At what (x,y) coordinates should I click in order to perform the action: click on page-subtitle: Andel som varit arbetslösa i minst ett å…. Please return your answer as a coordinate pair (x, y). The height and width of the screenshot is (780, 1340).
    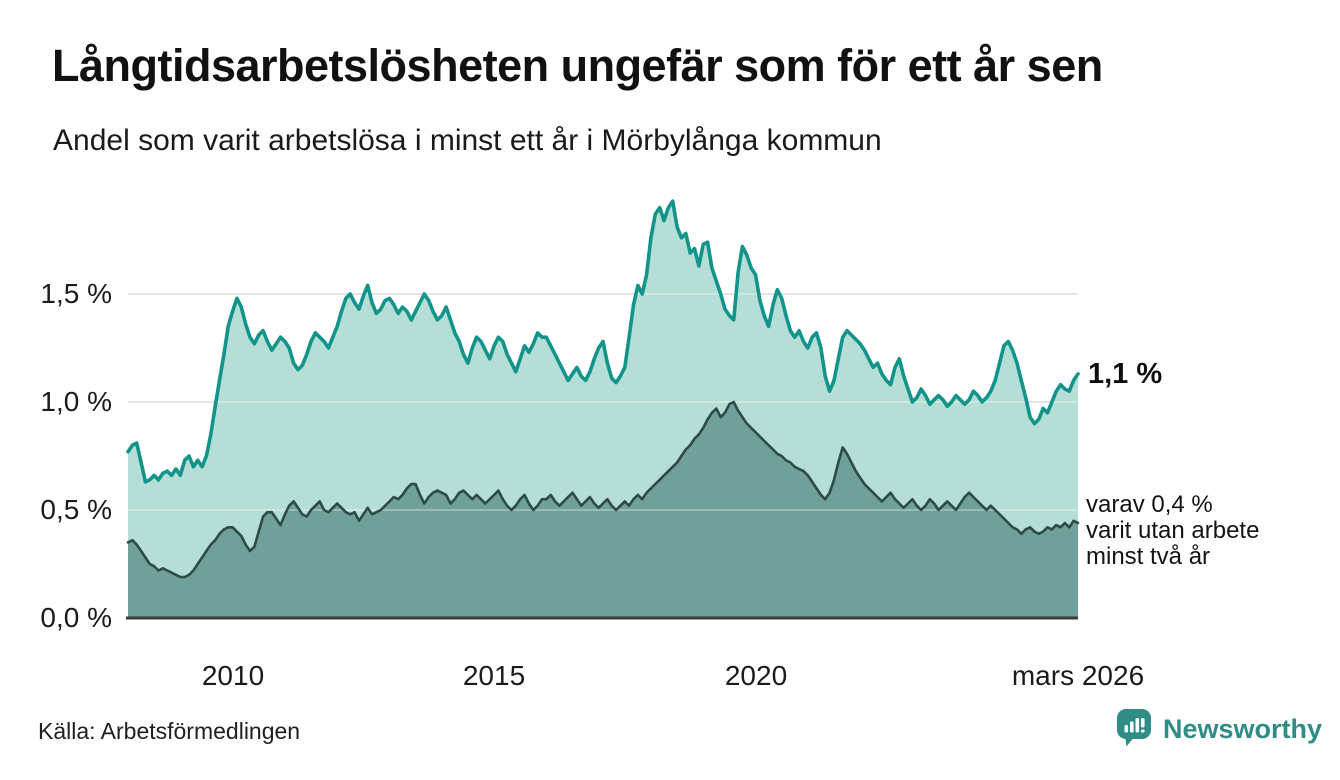
    Looking at the image, I should click on (467, 140).